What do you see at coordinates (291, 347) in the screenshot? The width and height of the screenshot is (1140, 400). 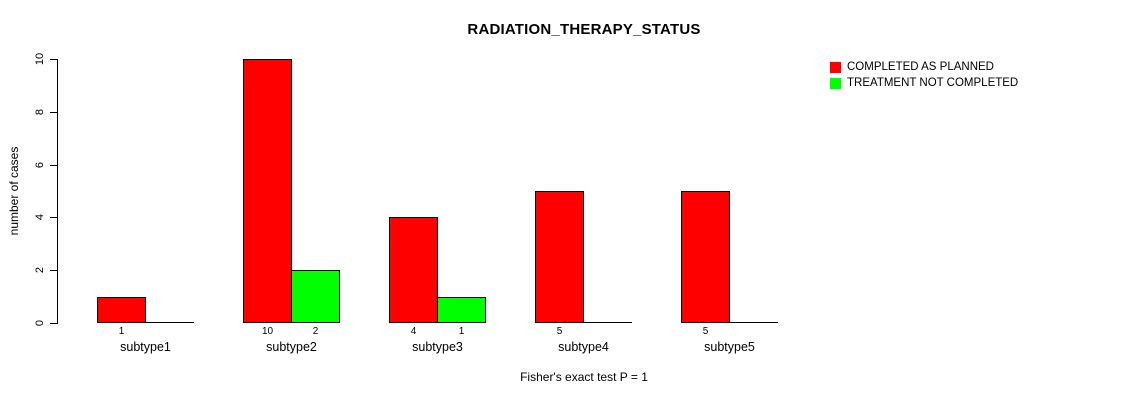 I see `x-category-label: subtype2` at bounding box center [291, 347].